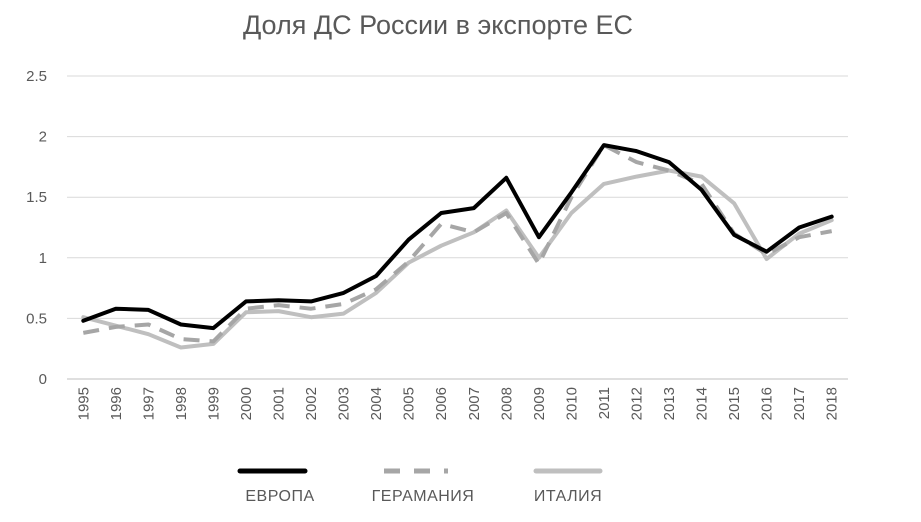 The height and width of the screenshot is (522, 921). Describe the element at coordinates (409, 403) in the screenshot. I see `x-tick-label: 2005` at that location.